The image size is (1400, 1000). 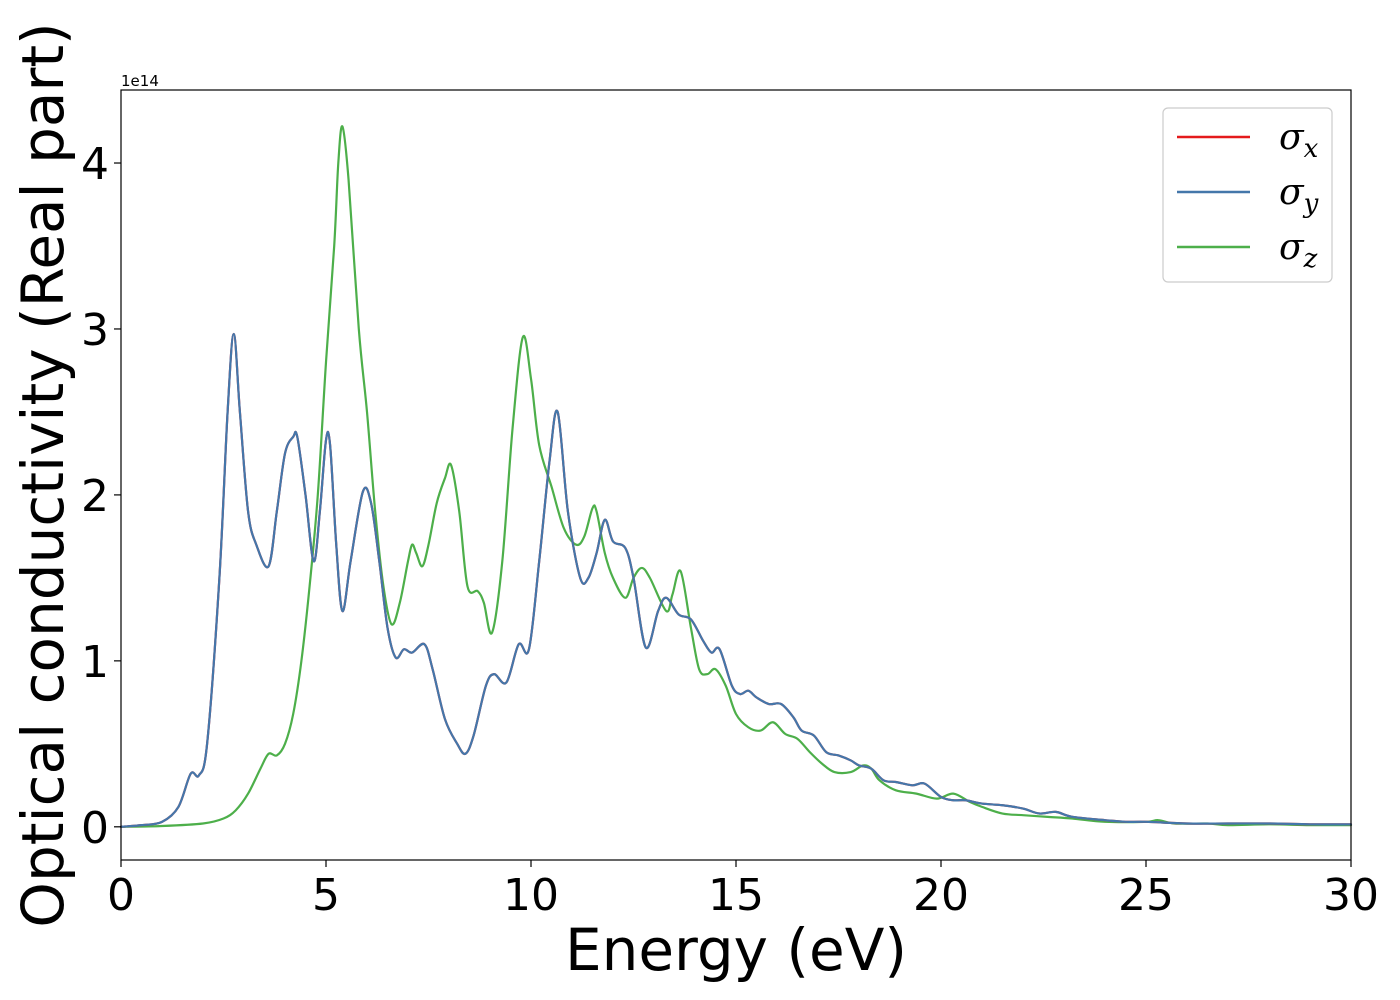 I want to click on legend-label-sigma-z: σz, so click(x=1298, y=250).